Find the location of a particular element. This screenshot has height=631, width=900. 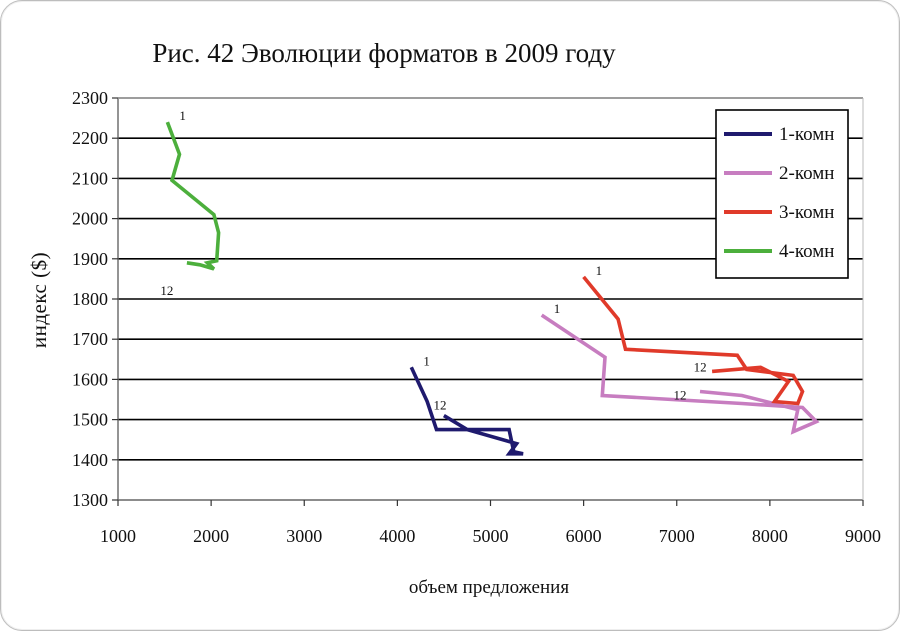

y-tick-label-2000: 2000 is located at coordinates (90, 219).